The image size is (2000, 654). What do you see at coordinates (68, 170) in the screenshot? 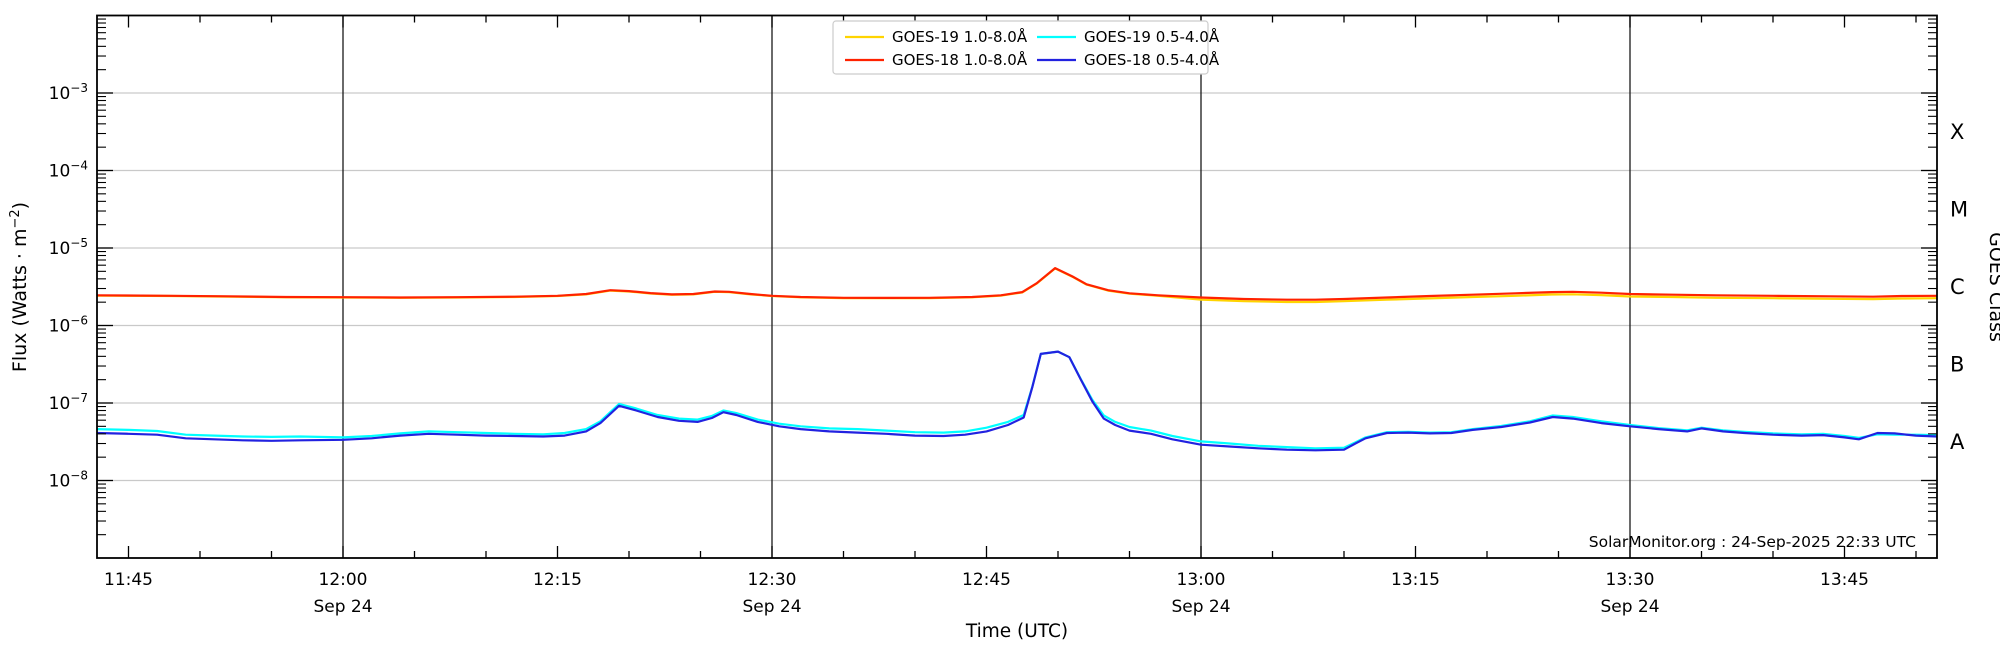
I see `y-tick-label-1e-4: 10⁻⁴` at bounding box center [68, 170].